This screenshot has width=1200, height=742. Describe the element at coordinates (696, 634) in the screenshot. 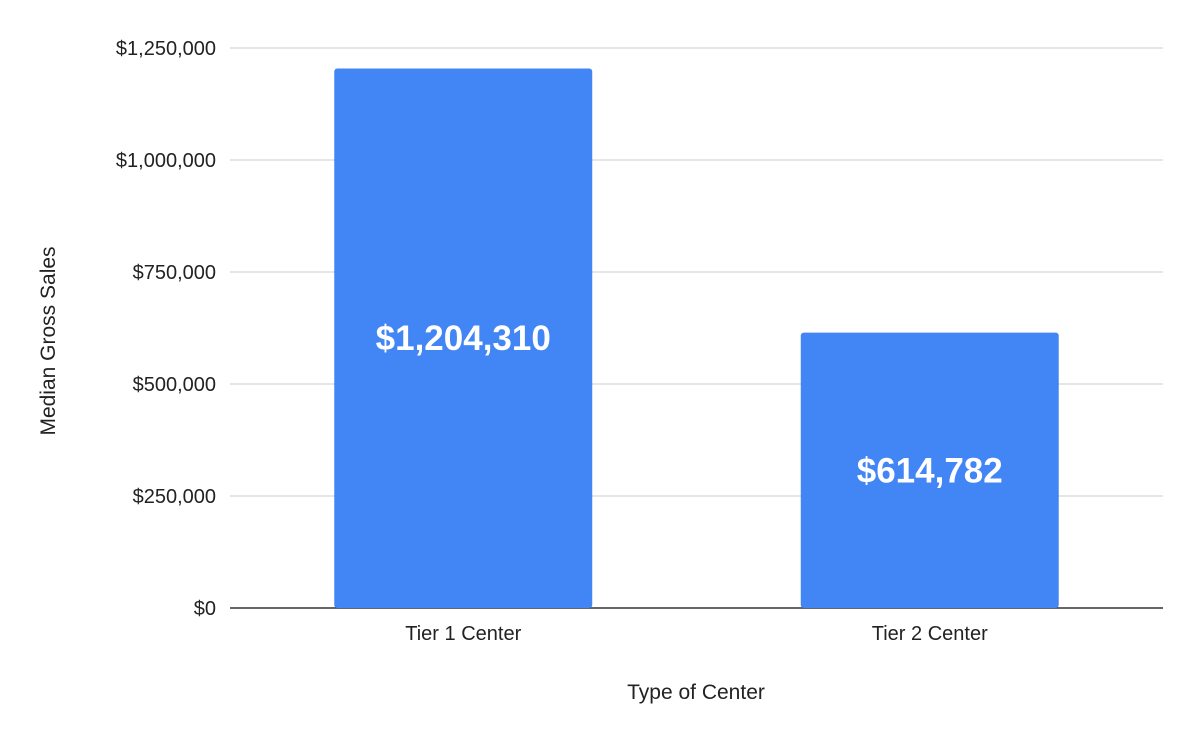

I see `x-axis-ticks: Tier 1 Center Tier 2 Center` at that location.